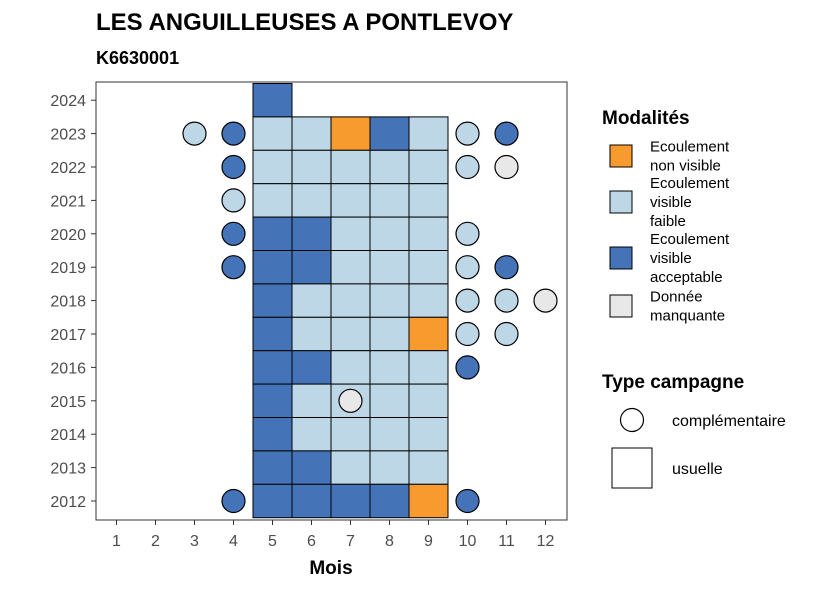 This screenshot has width=826, height=590. I want to click on legend-label-usuelle: usuelle, so click(697, 469).